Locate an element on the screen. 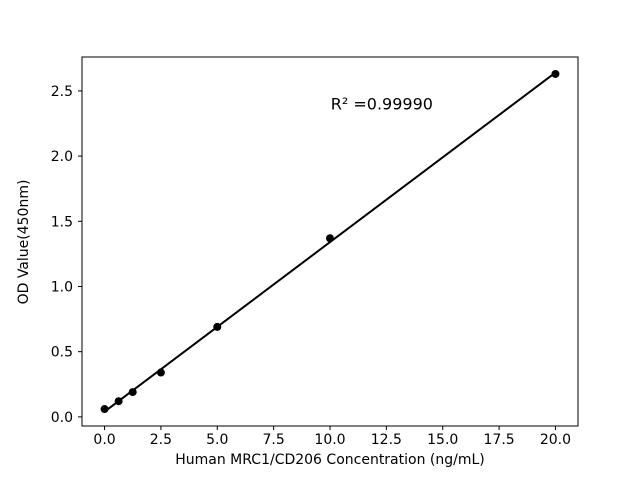 The image size is (640, 480). x-tick-label: 0.0 is located at coordinates (104, 440).